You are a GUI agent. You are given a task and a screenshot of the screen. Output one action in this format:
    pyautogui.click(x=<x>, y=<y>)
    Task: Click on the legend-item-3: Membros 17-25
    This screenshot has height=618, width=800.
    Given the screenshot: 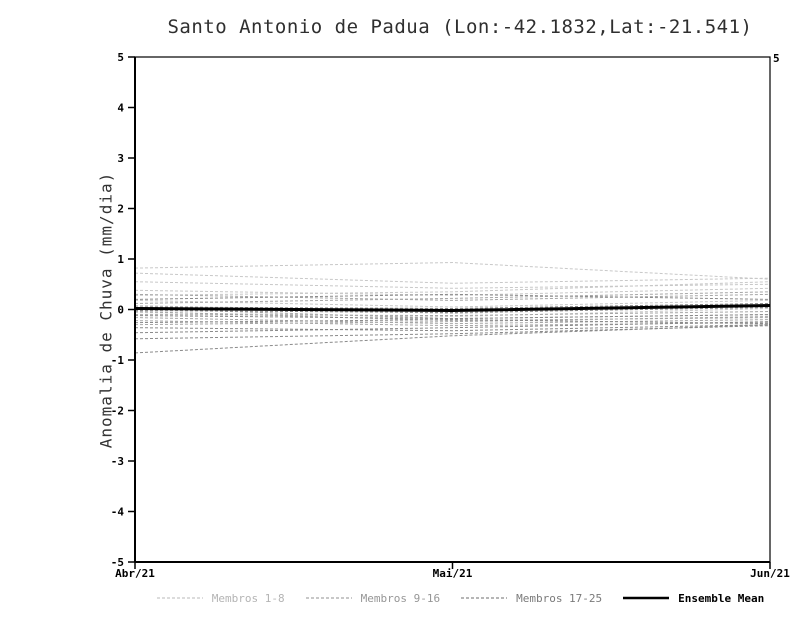 What is the action you would take?
    pyautogui.click(x=531, y=598)
    